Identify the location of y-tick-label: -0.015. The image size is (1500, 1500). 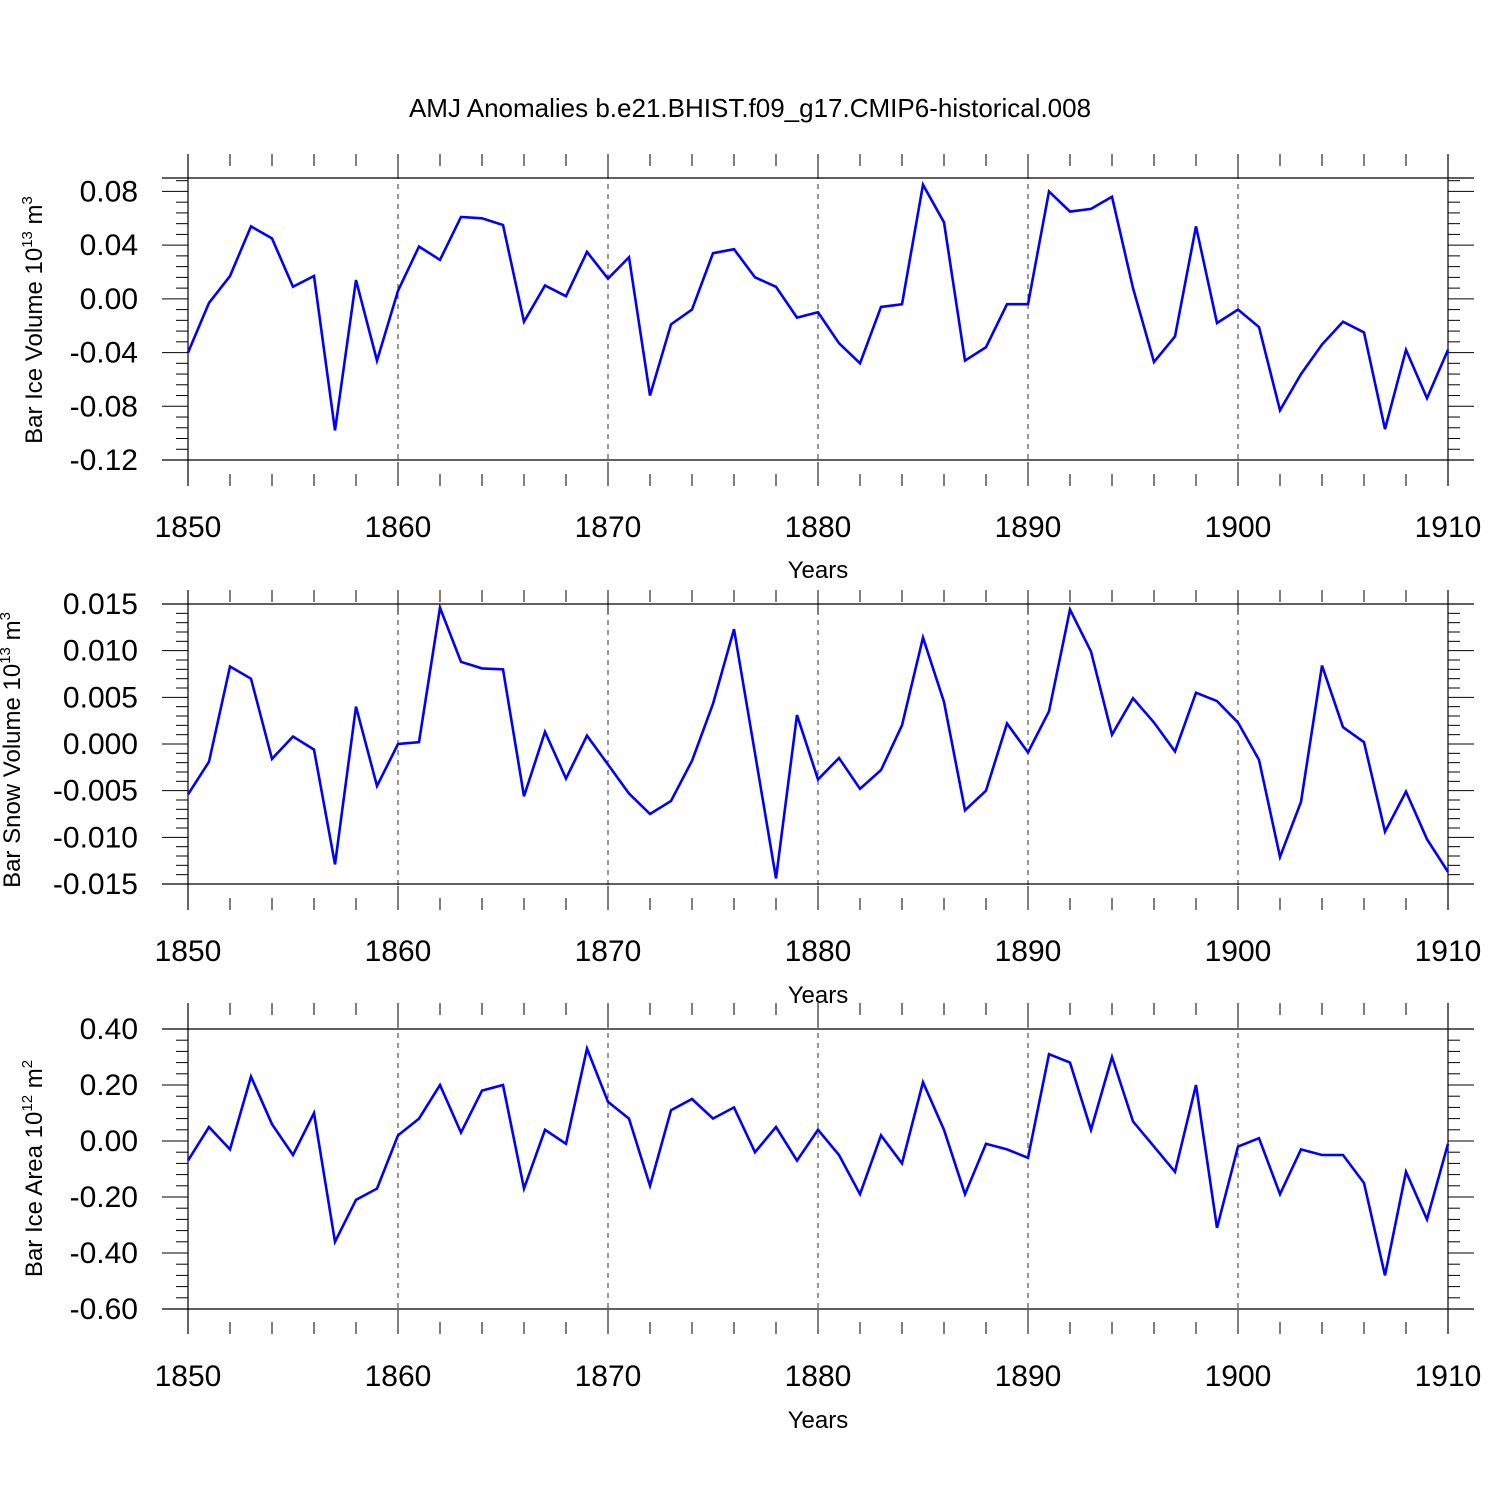
(95, 884).